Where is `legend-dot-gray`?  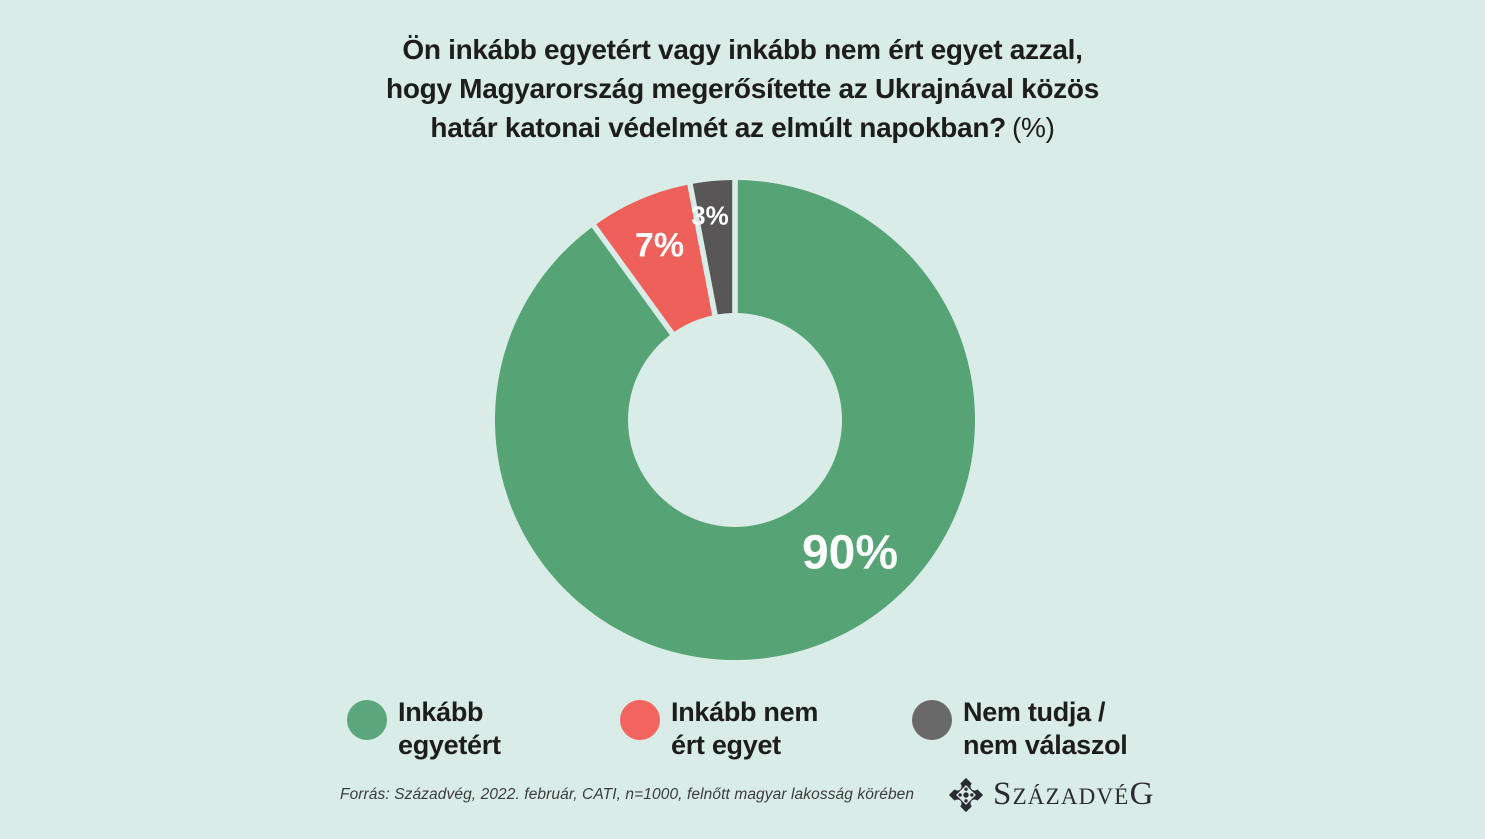 legend-dot-gray is located at coordinates (932, 720).